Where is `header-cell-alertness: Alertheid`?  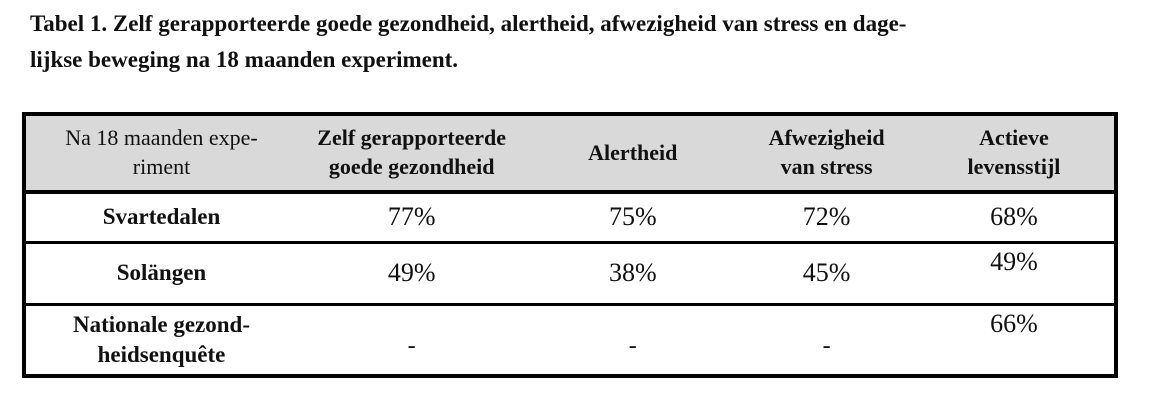 header-cell-alertness: Alertheid is located at coordinates (633, 154).